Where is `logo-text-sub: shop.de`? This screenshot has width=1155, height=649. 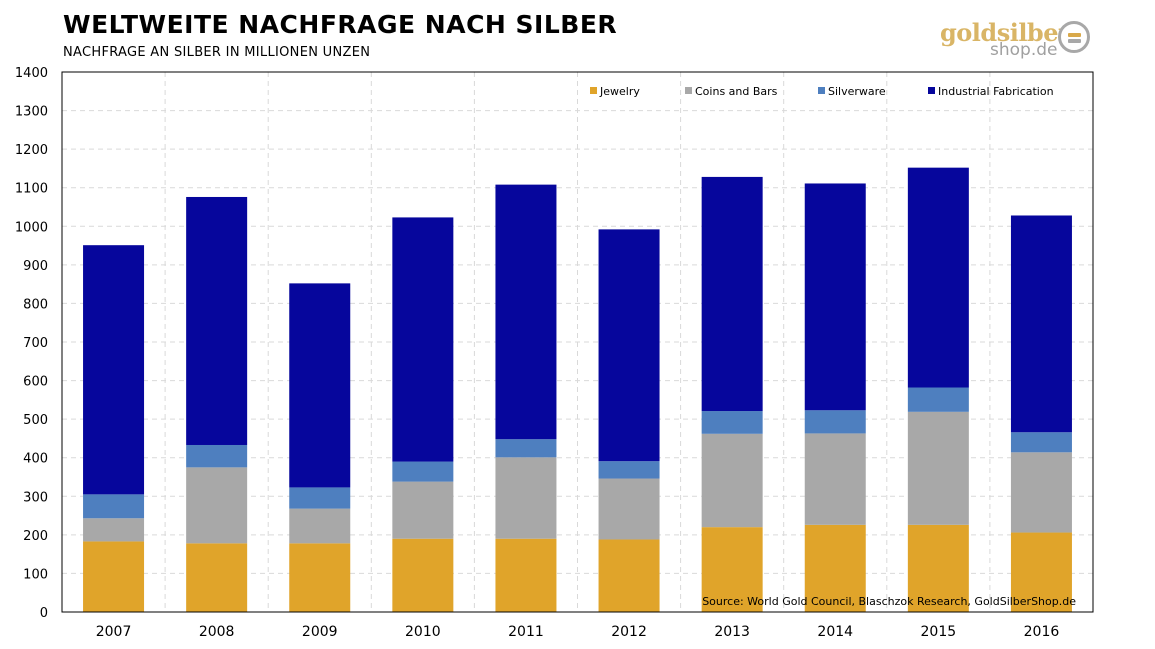
logo-text-sub: shop.de is located at coordinates (1024, 50).